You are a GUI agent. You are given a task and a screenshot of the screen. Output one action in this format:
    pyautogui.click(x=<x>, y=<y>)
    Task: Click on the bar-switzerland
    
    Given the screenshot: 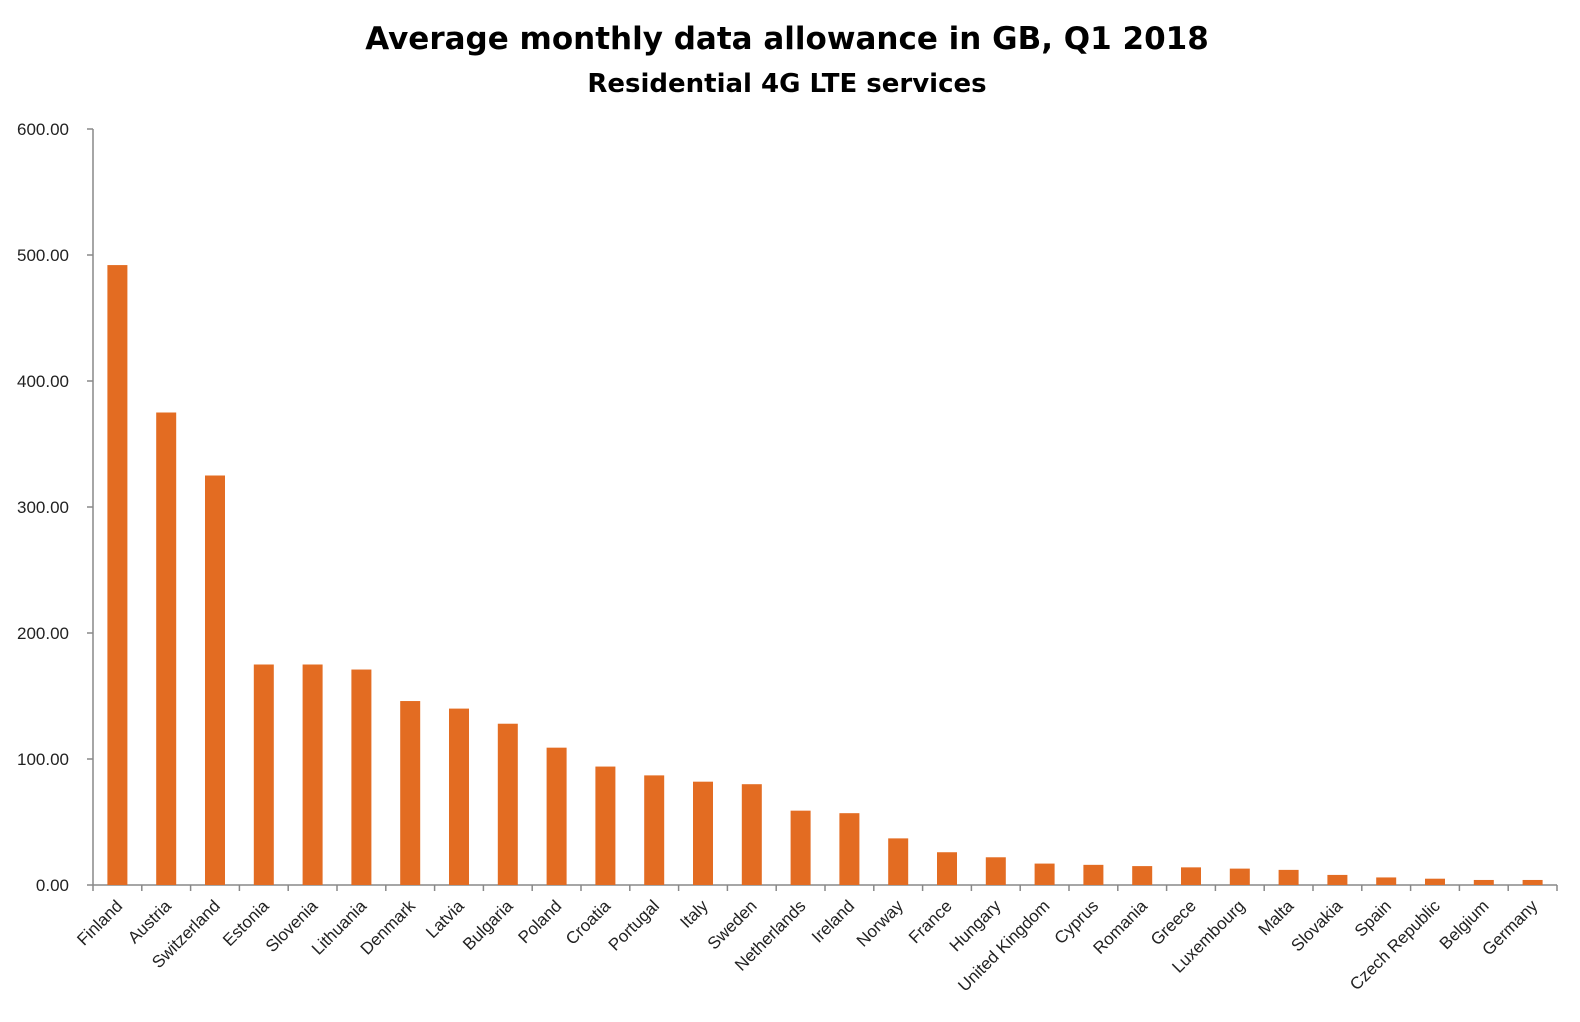 What is the action you would take?
    pyautogui.click(x=215, y=680)
    